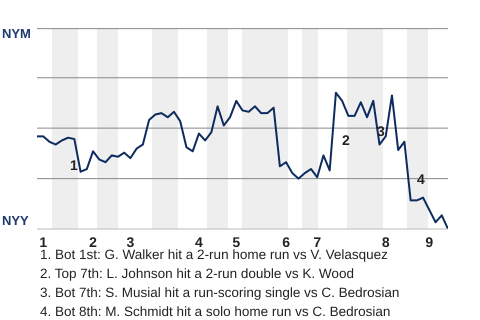  What do you see at coordinates (214, 255) in the screenshot?
I see `text: 1. Bot 1st: G. Walker hit a 2-run home run vs V. Velasquez` at bounding box center [214, 255].